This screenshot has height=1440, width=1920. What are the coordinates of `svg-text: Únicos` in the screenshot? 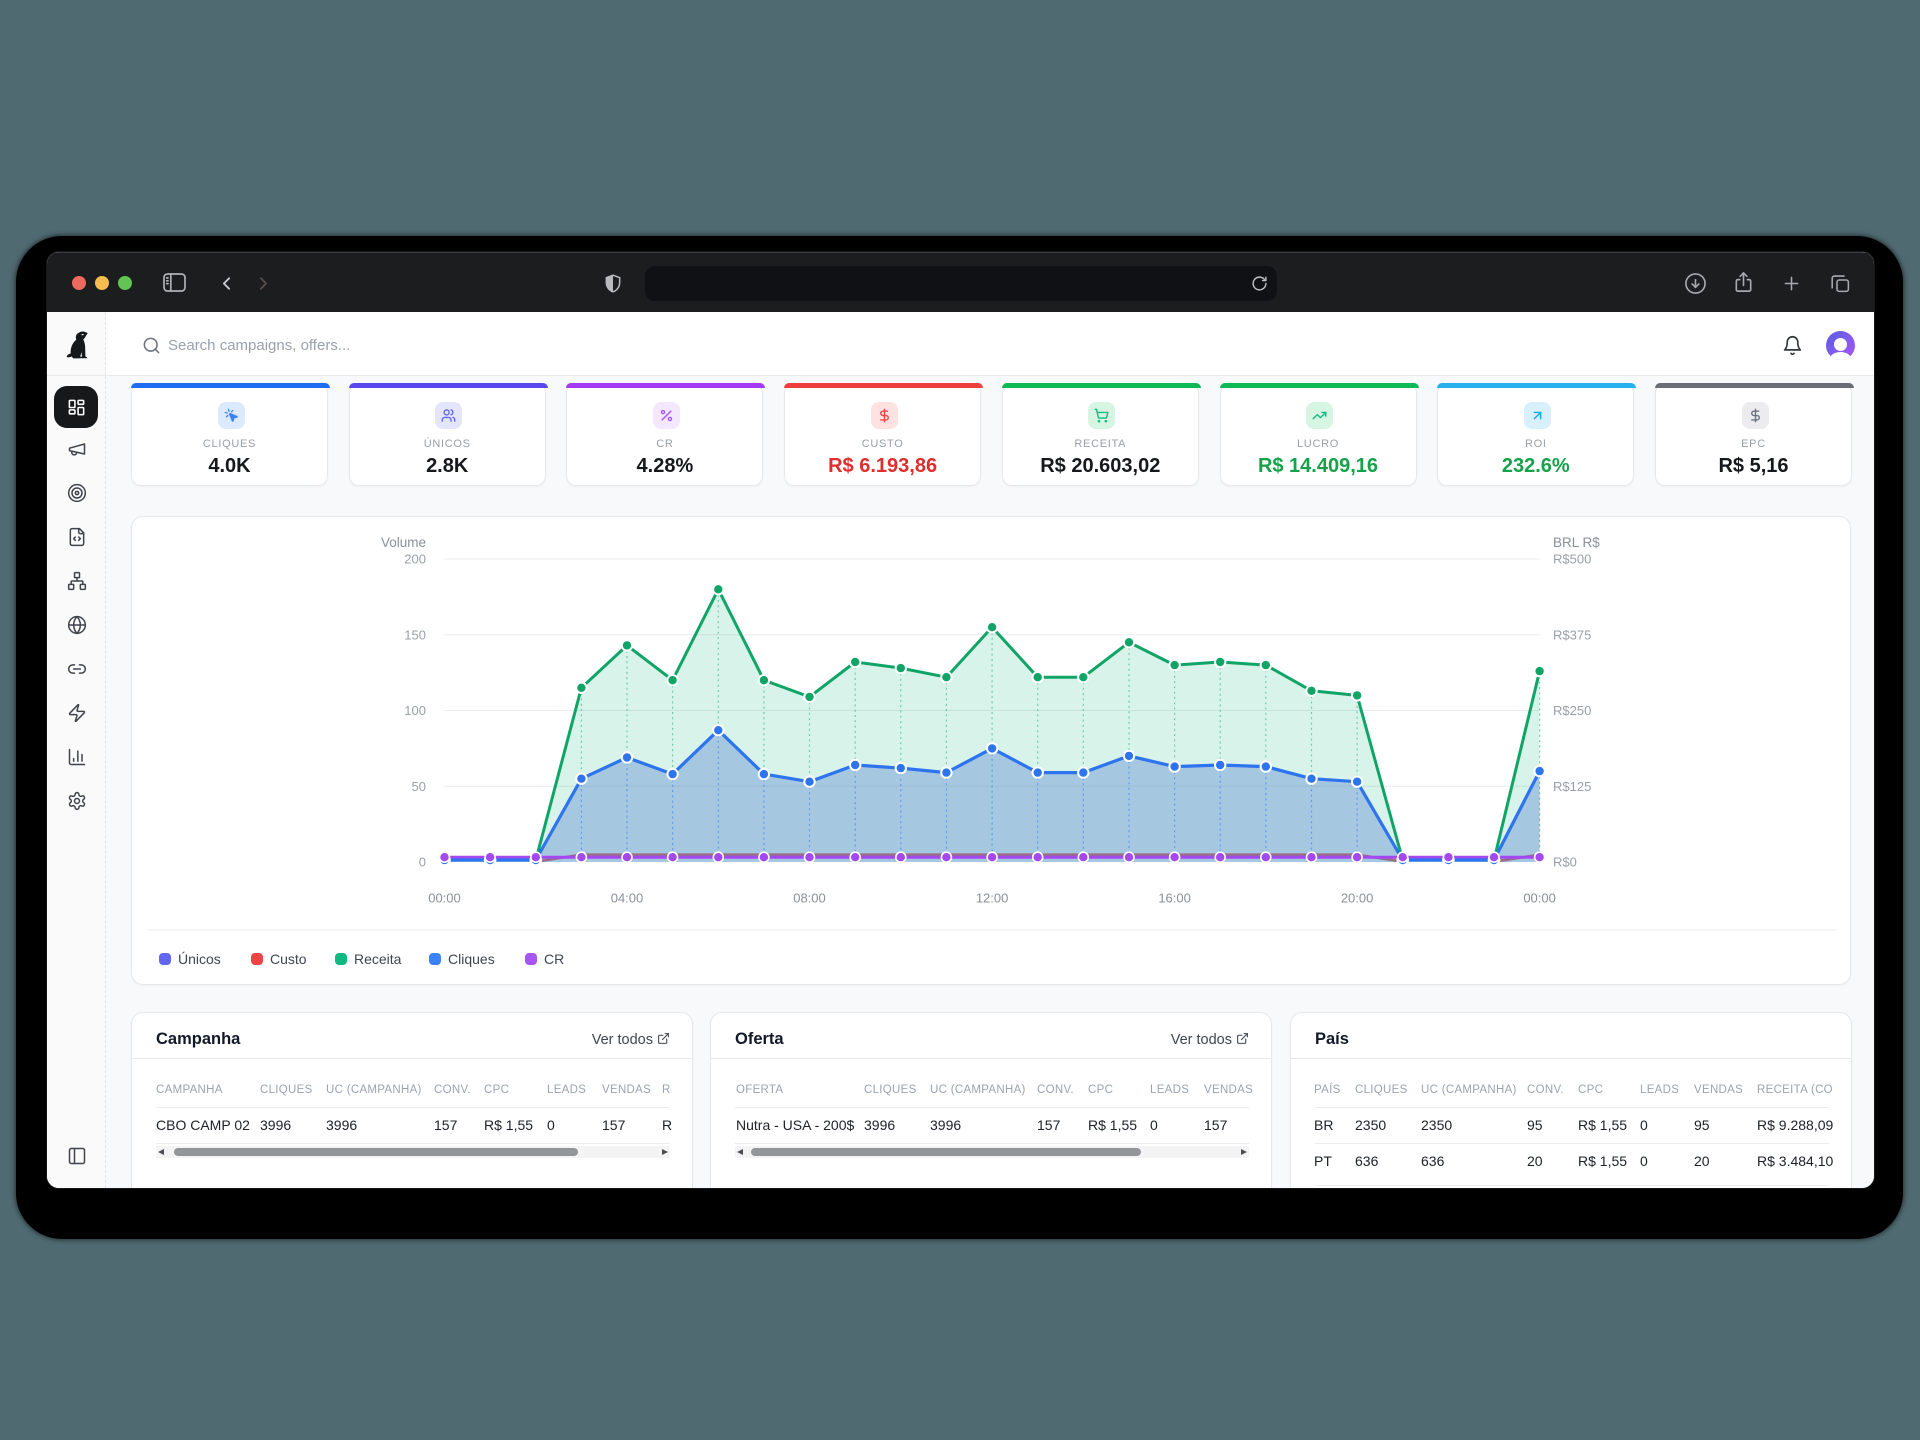 It's located at (199, 959).